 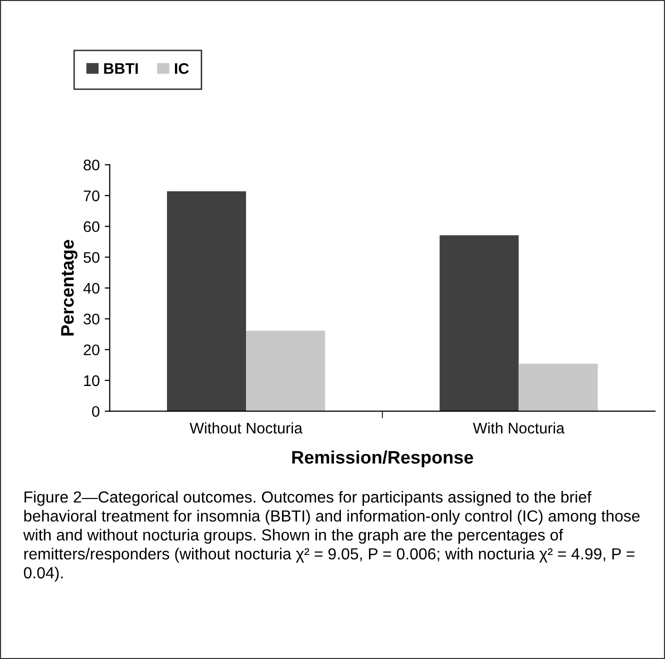 I want to click on y-tick-label: 20, so click(x=92, y=350).